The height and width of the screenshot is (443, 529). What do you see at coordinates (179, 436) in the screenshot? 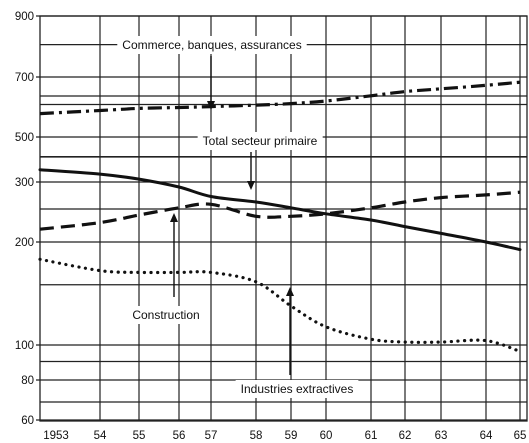
I see `x-tick-label: 56` at bounding box center [179, 436].